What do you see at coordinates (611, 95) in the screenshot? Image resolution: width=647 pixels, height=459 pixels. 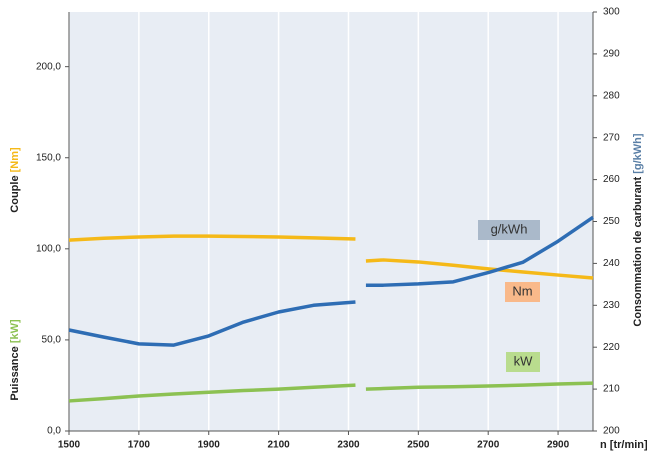 I see `y2-tick-label: 280` at bounding box center [611, 95].